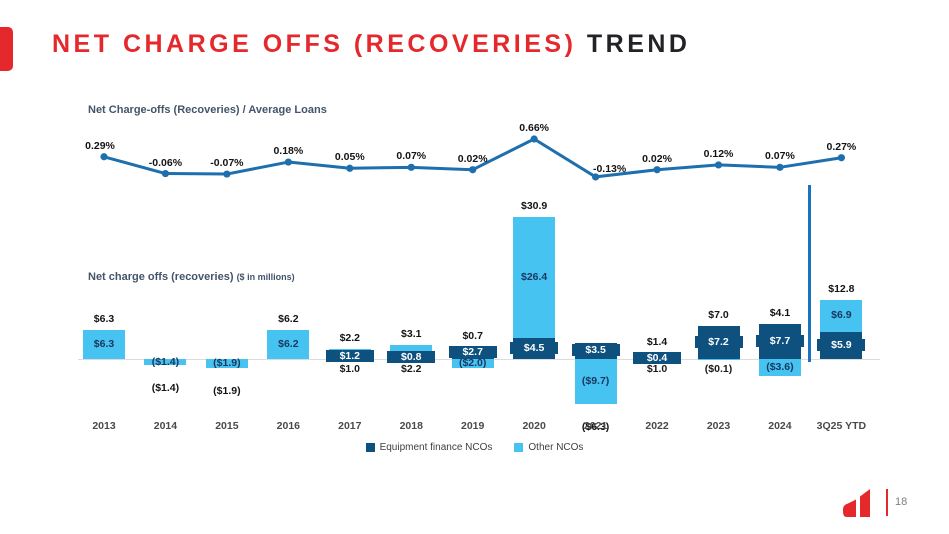 The height and width of the screenshot is (534, 949). What do you see at coordinates (841, 289) in the screenshot?
I see `bar-total-label: $12.8` at bounding box center [841, 289].